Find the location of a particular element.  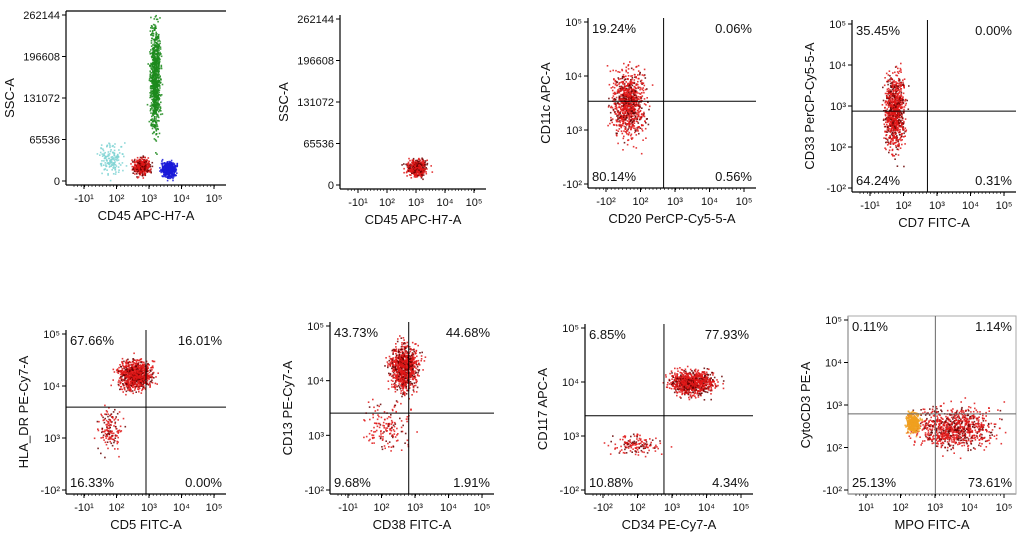

y-tick-labels: -10² 10³ 10⁴ 10⁵ is located at coordinates (53, 413).